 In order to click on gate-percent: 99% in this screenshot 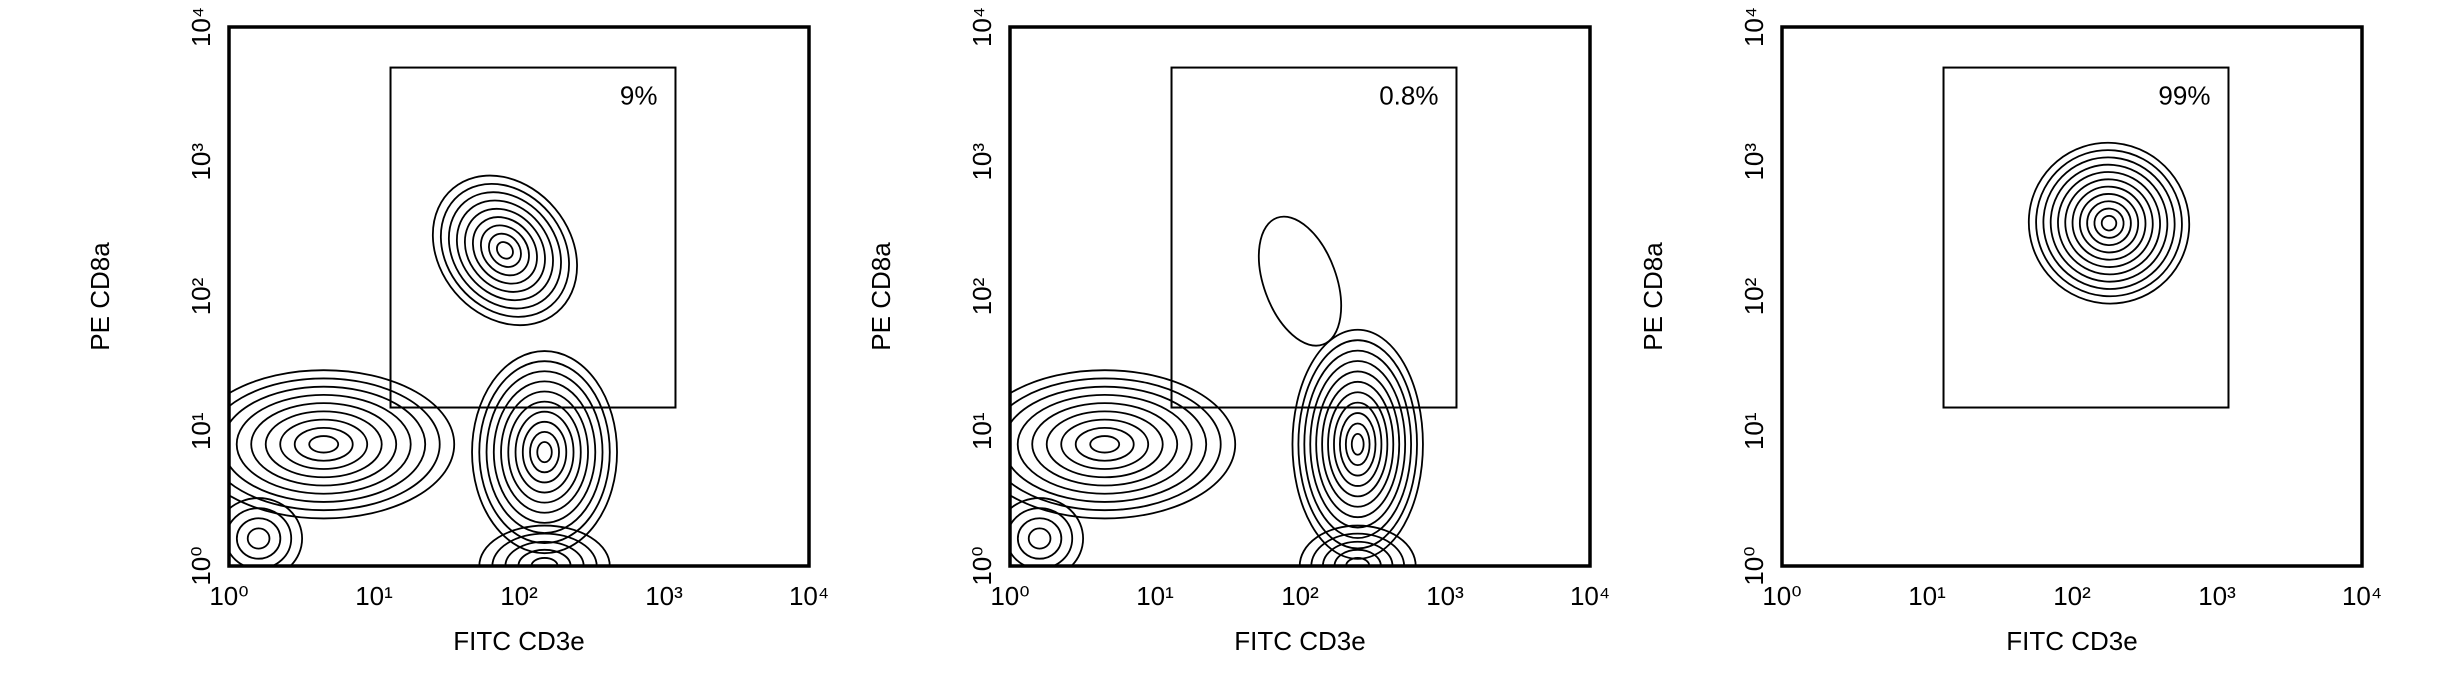, I will do `click(2184, 95)`.